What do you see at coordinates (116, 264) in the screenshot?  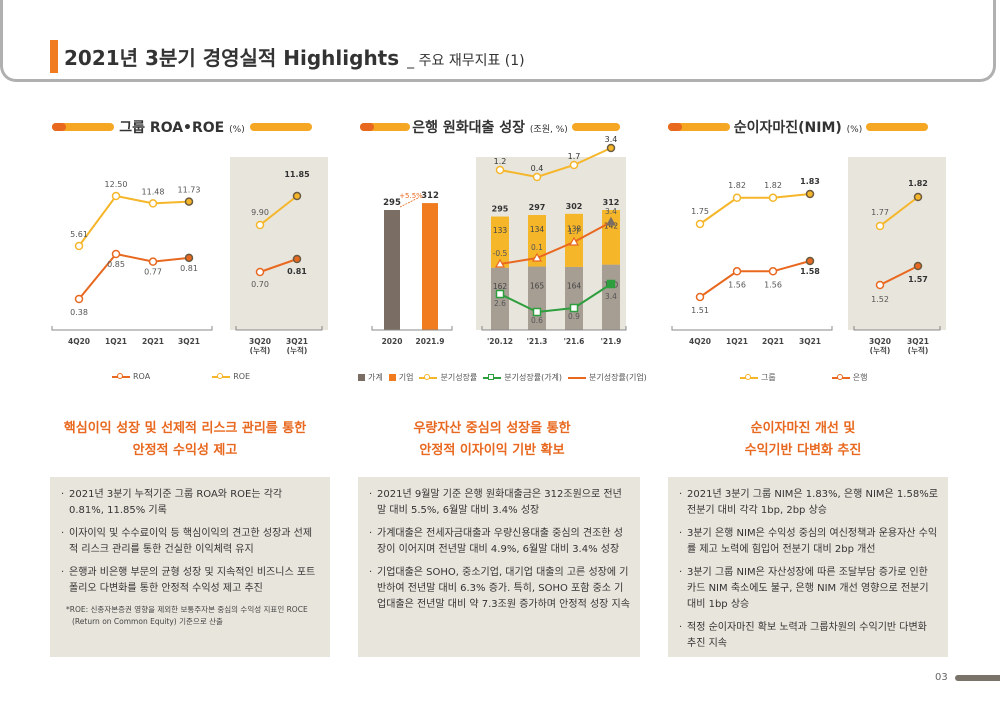 I see `data-label: 0.85` at bounding box center [116, 264].